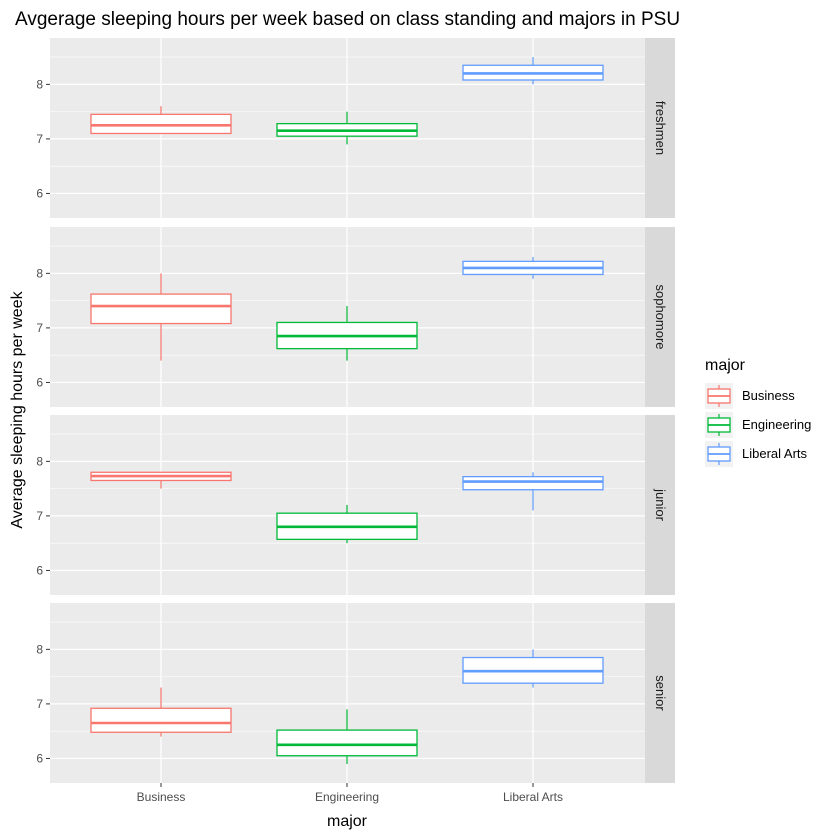 The image size is (840, 840). What do you see at coordinates (161, 797) in the screenshot?
I see `x-tick-label: Business` at bounding box center [161, 797].